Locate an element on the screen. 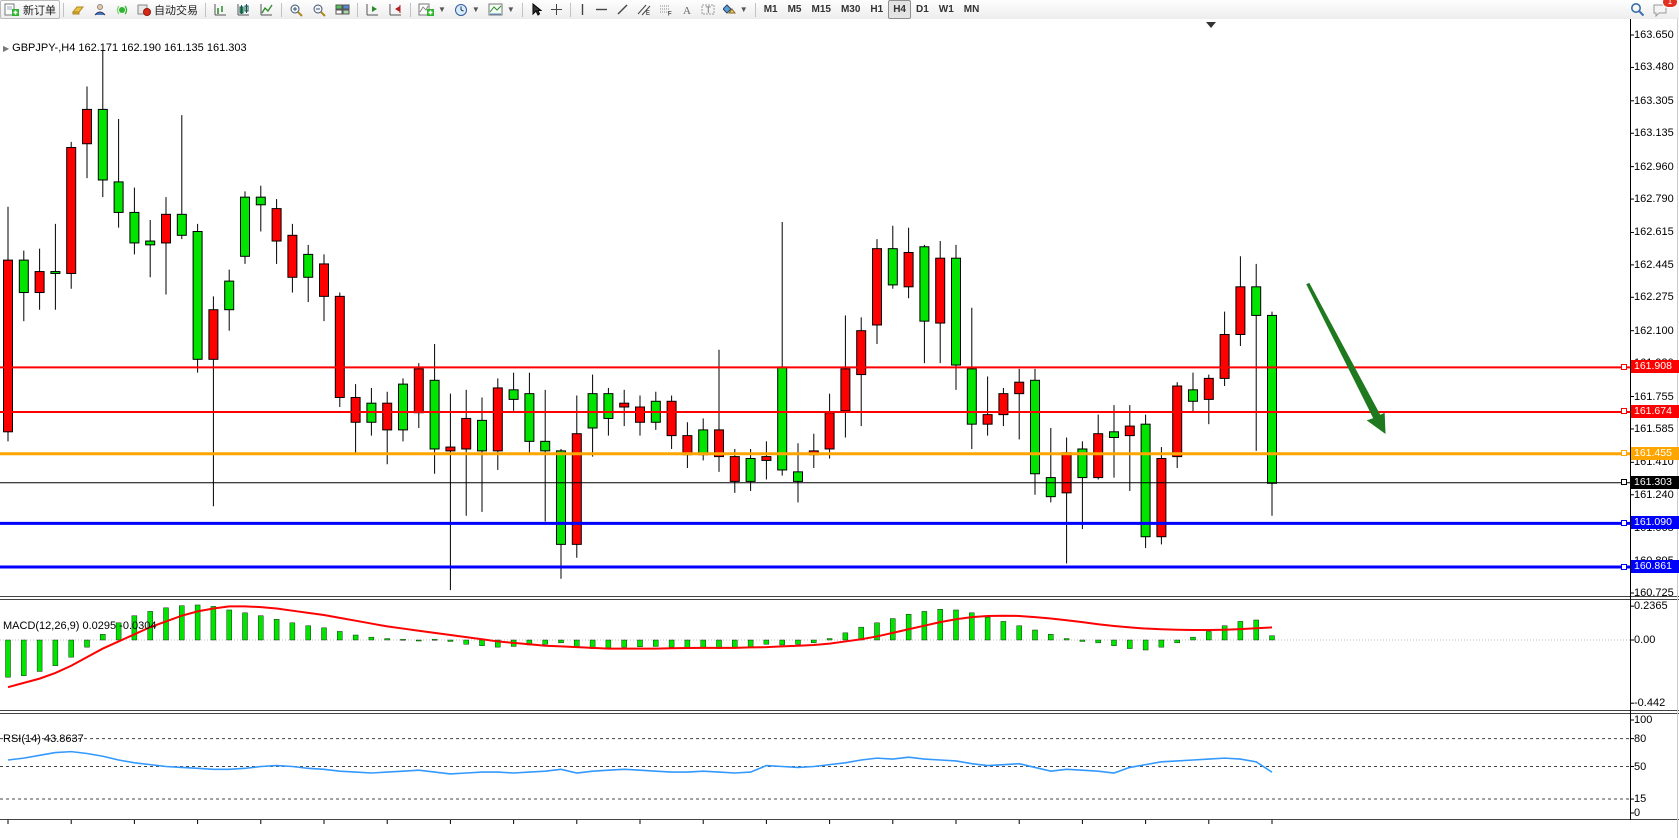  trendline-button is located at coordinates (622, 9).